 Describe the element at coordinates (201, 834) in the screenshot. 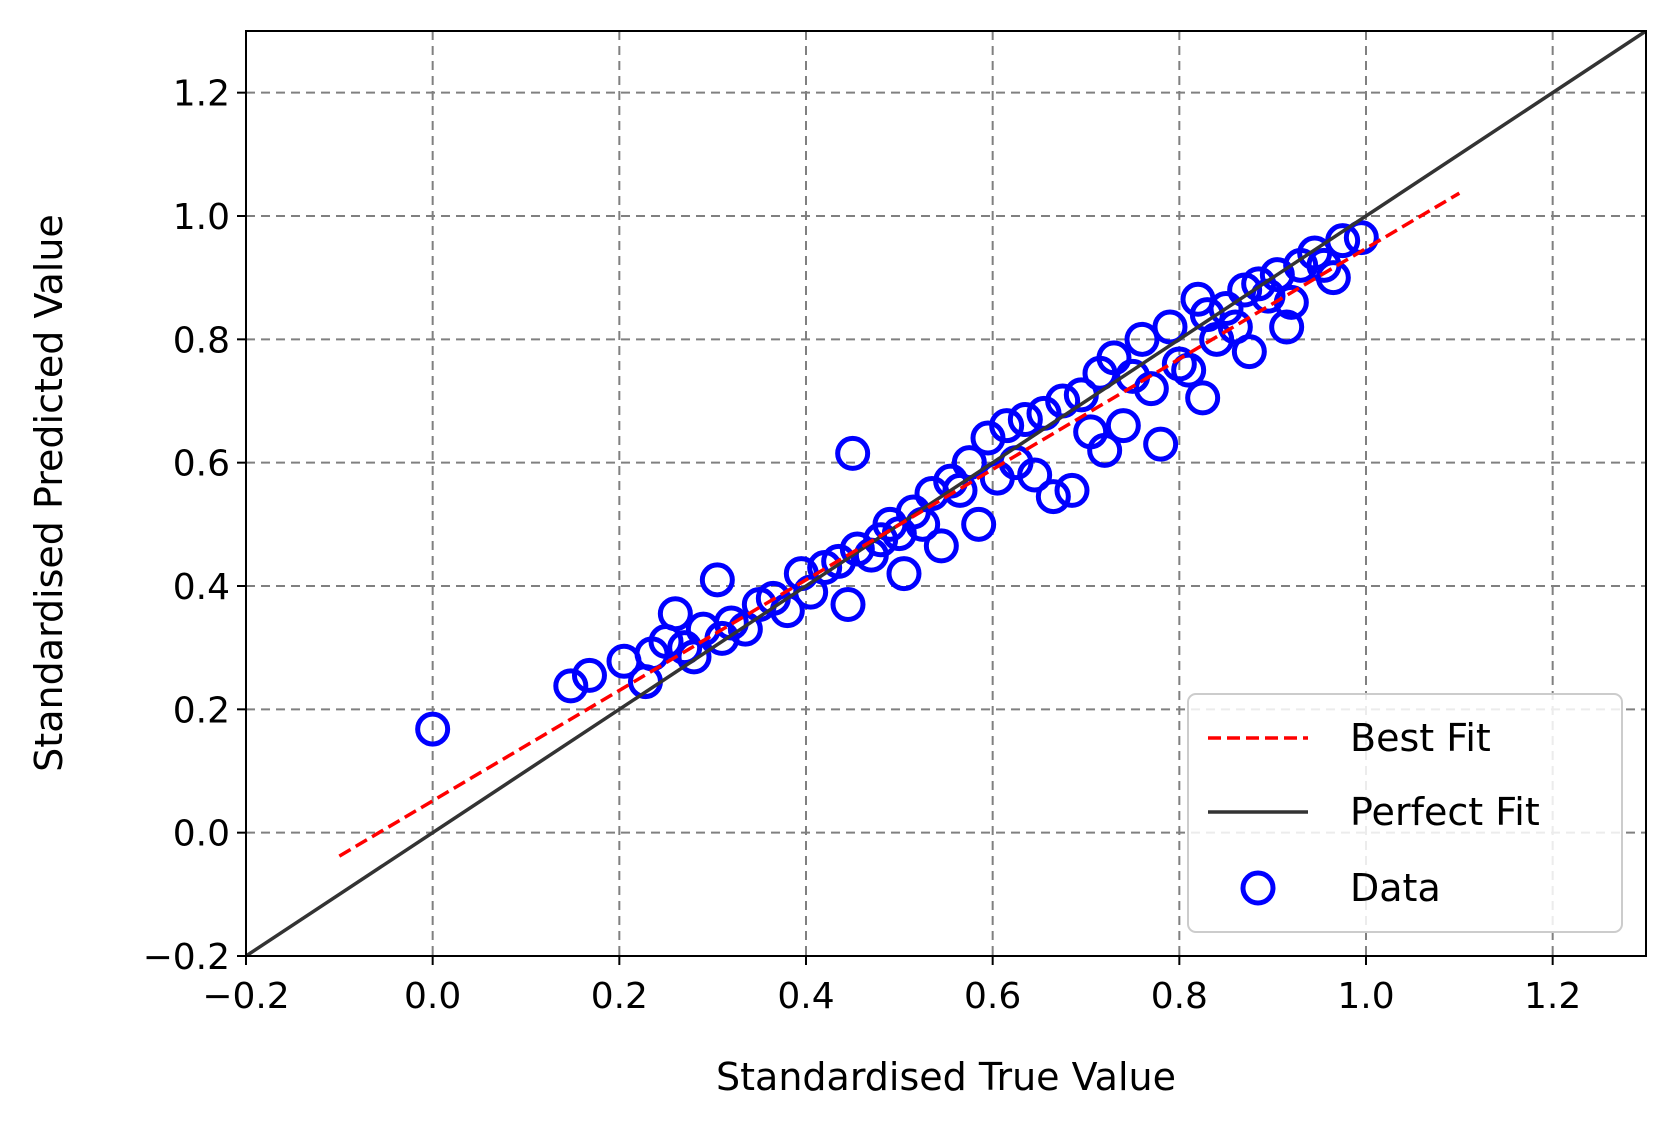

I see `y-tick-label: 0.0` at that location.